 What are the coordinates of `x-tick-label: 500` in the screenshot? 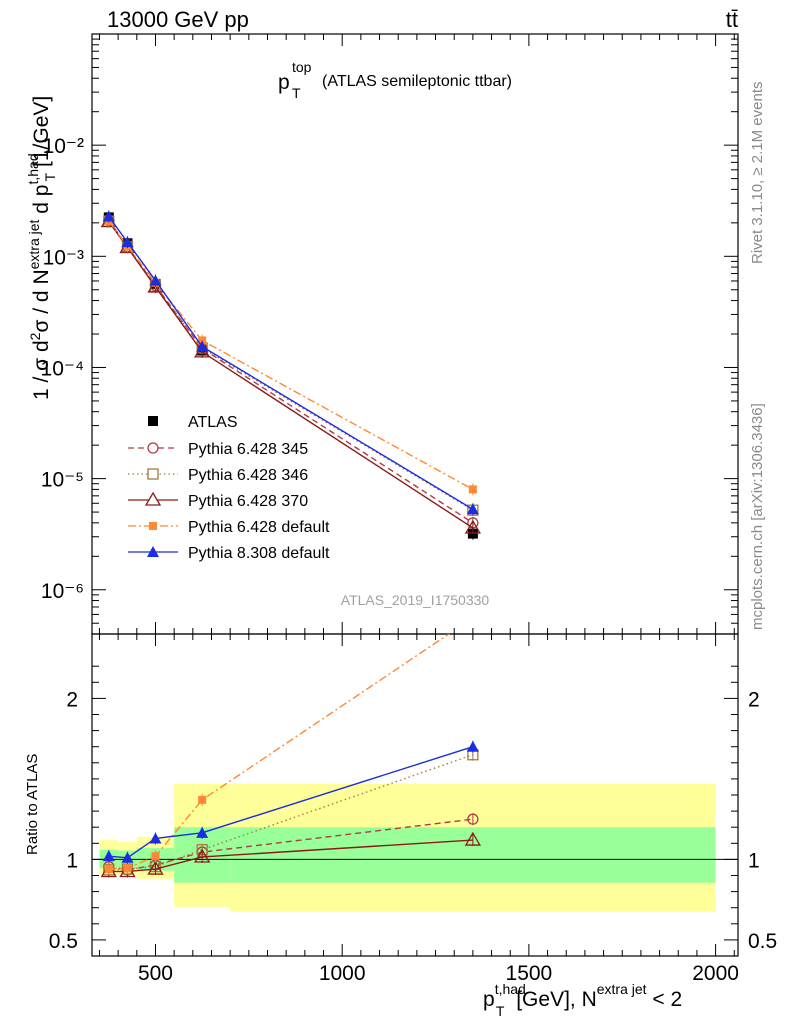 It's located at (155, 973).